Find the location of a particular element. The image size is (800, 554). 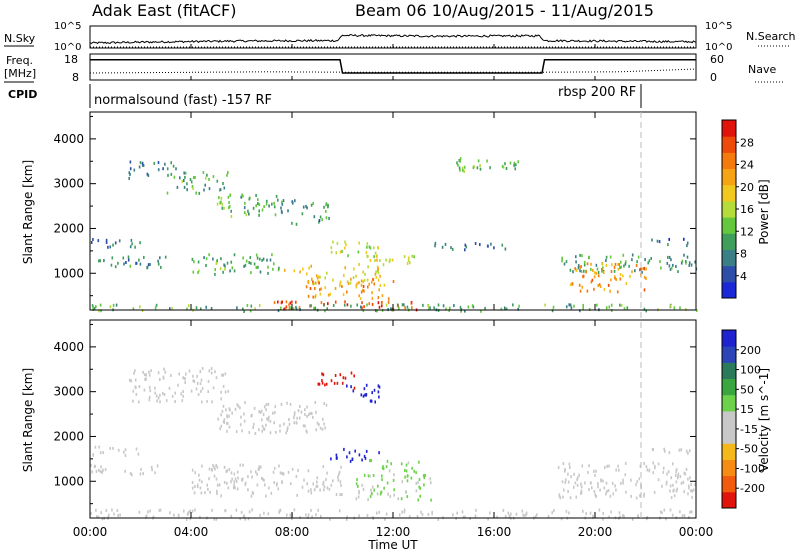

freq-series-line is located at coordinates (393, 66).